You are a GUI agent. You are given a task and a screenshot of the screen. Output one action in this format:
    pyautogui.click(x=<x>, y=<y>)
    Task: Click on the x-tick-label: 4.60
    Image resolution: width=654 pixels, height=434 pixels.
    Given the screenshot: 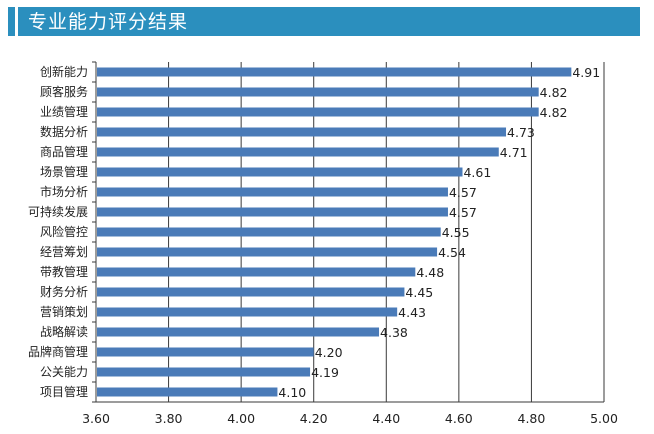 What is the action you would take?
    pyautogui.click(x=459, y=418)
    